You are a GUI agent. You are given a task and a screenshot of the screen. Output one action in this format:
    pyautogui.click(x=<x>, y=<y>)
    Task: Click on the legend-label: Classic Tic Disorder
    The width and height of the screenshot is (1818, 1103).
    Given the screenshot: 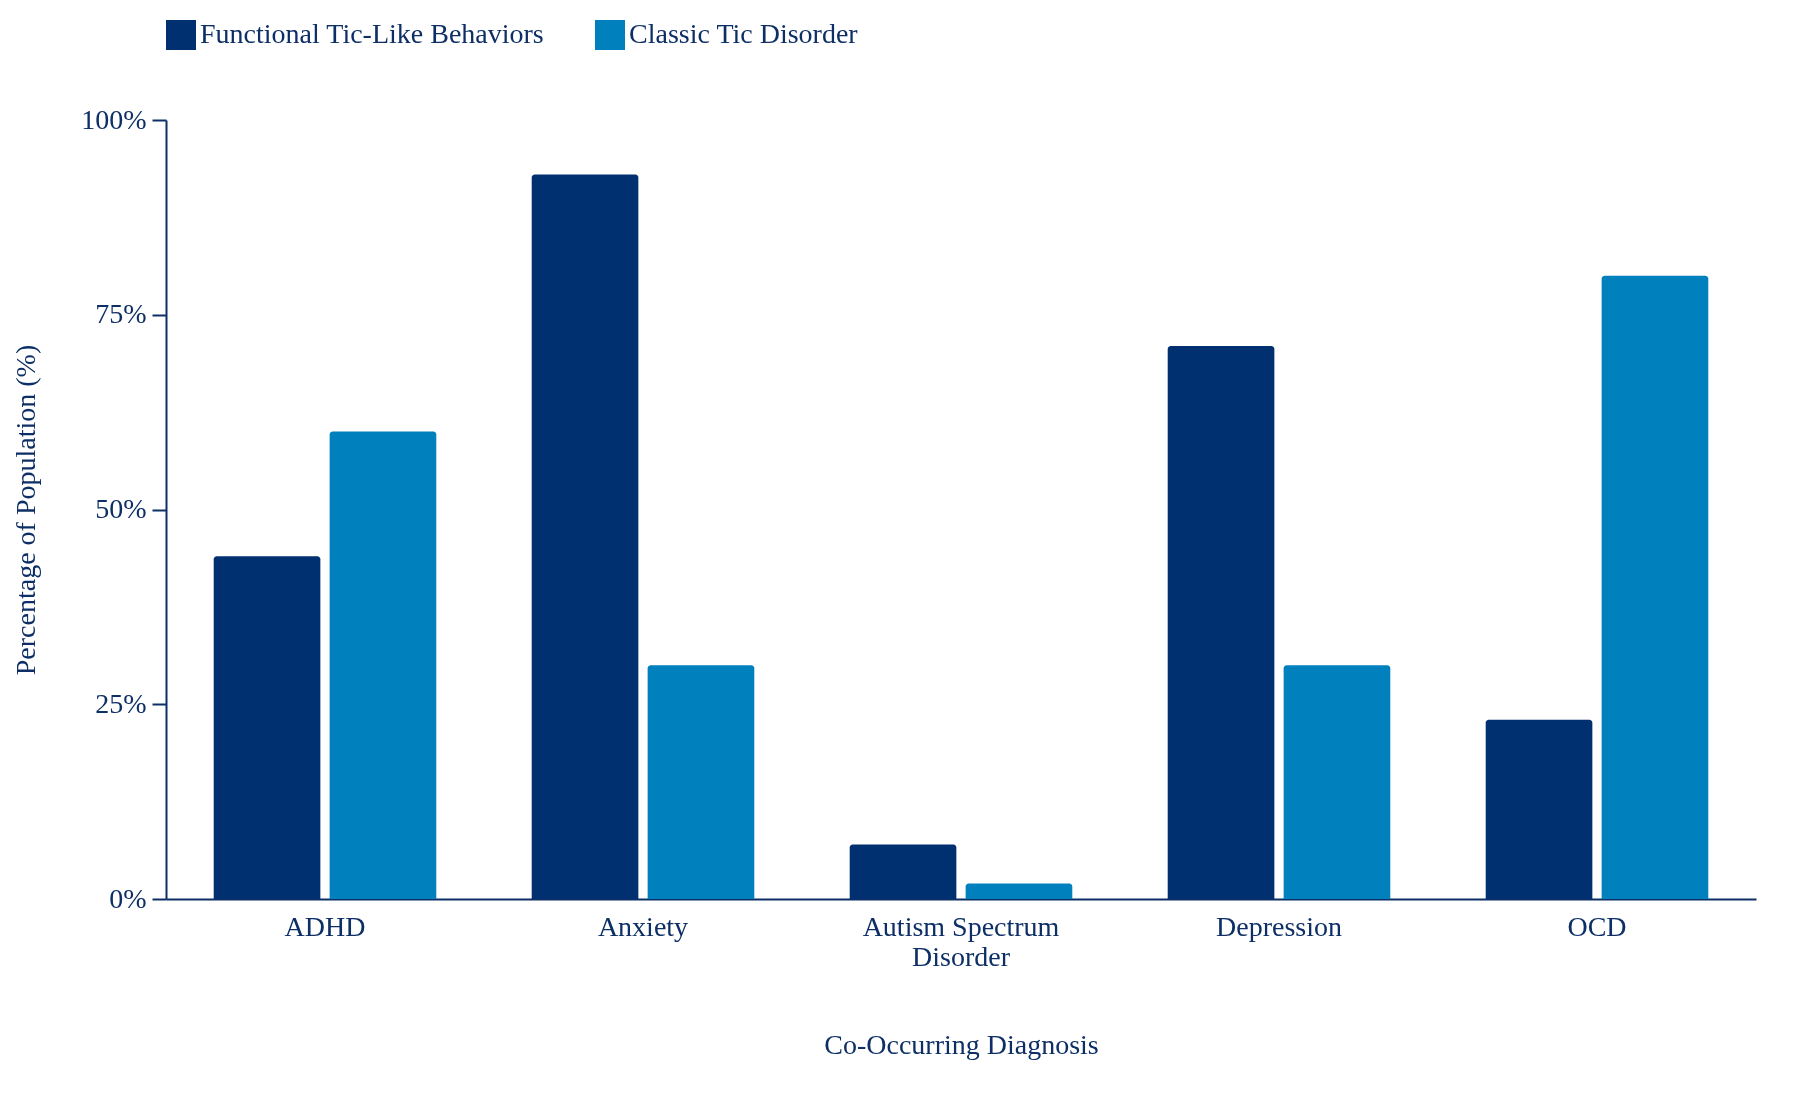 What is the action you would take?
    pyautogui.click(x=744, y=33)
    